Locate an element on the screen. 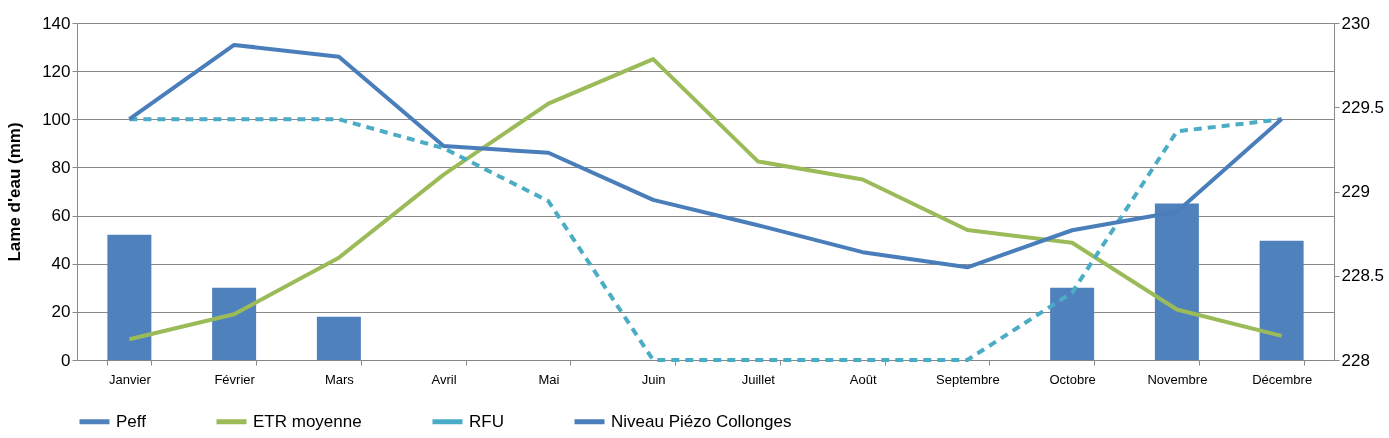 The width and height of the screenshot is (1389, 438). y-tick-label: 40 is located at coordinates (61, 264).